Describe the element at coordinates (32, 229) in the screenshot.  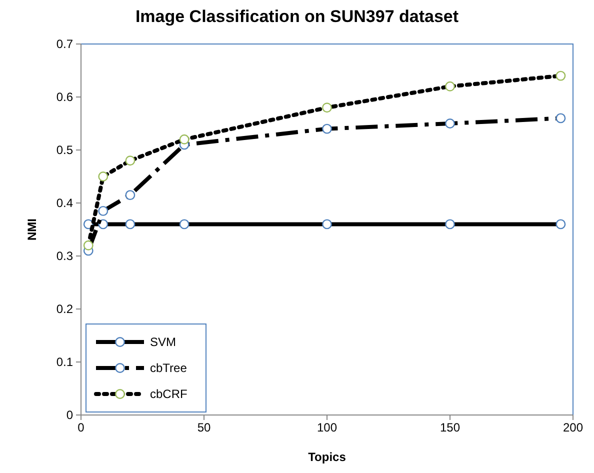
I see `y-axis-title: NMI` at that location.